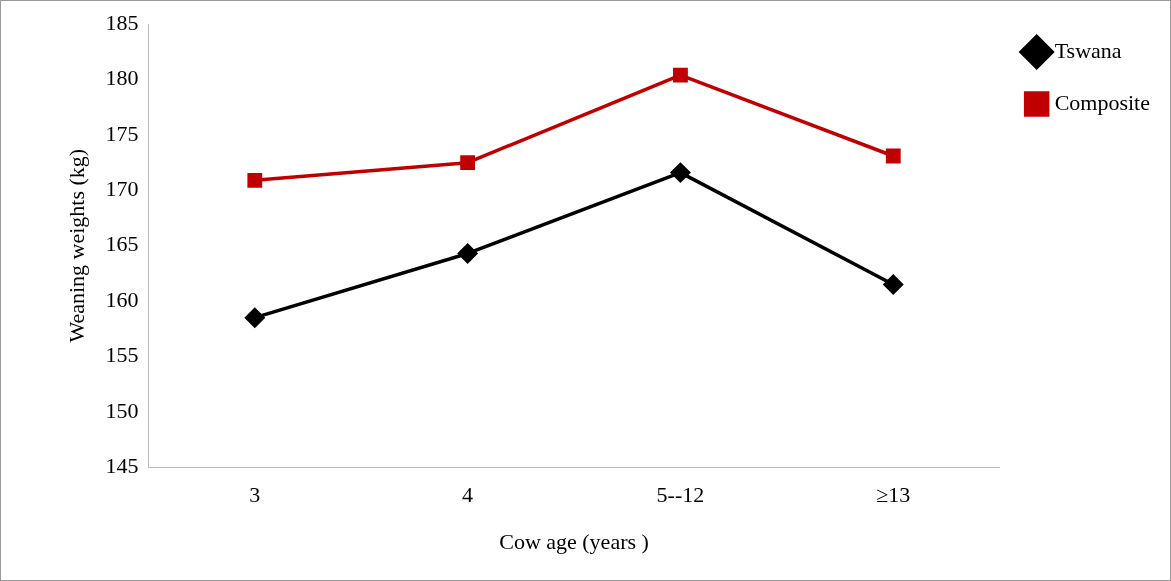 The image size is (1171, 581). I want to click on y-tick-label: 155, so click(122, 355).